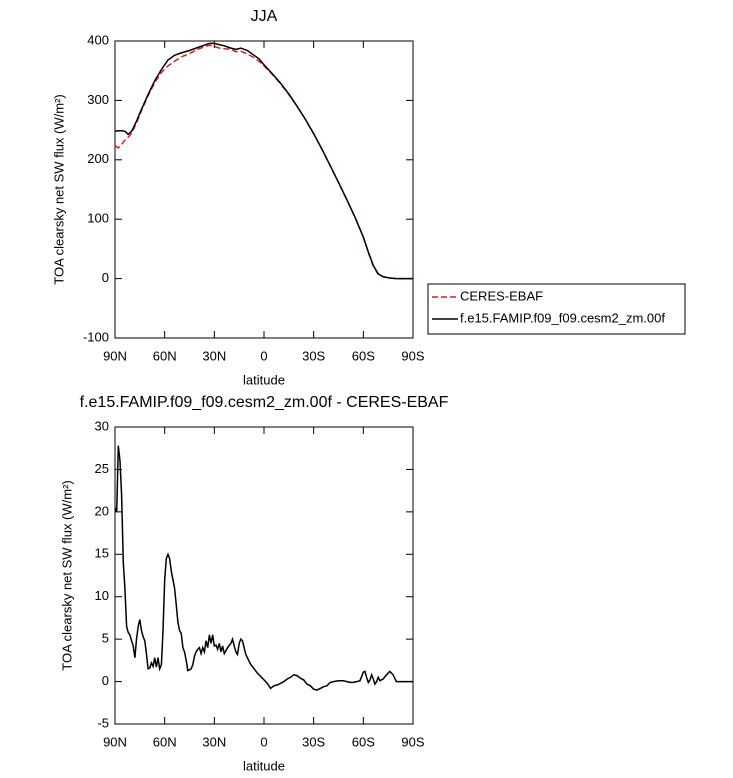 The image size is (733, 778). Describe the element at coordinates (102, 468) in the screenshot. I see `y-tick-label: 25` at that location.